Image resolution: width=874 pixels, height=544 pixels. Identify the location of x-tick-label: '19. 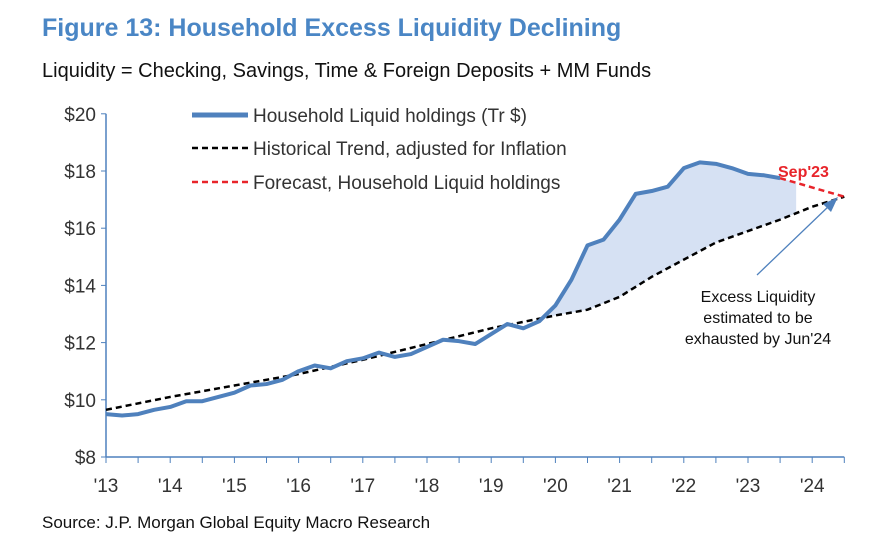
(491, 486).